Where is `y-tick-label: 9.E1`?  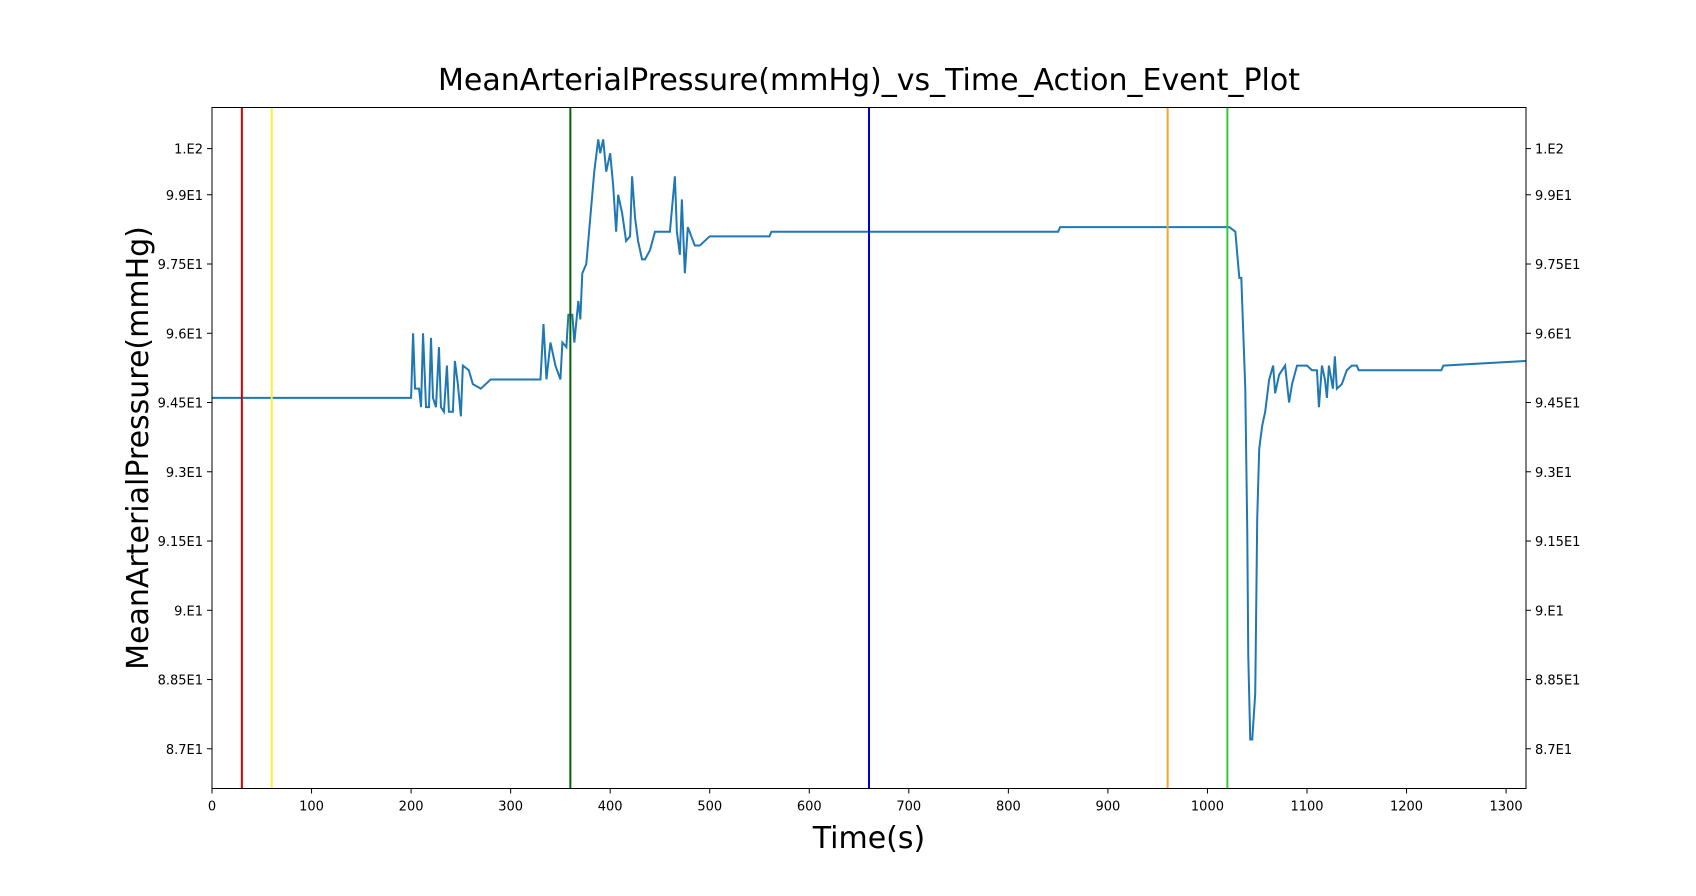
y-tick-label: 9.E1 is located at coordinates (188, 611).